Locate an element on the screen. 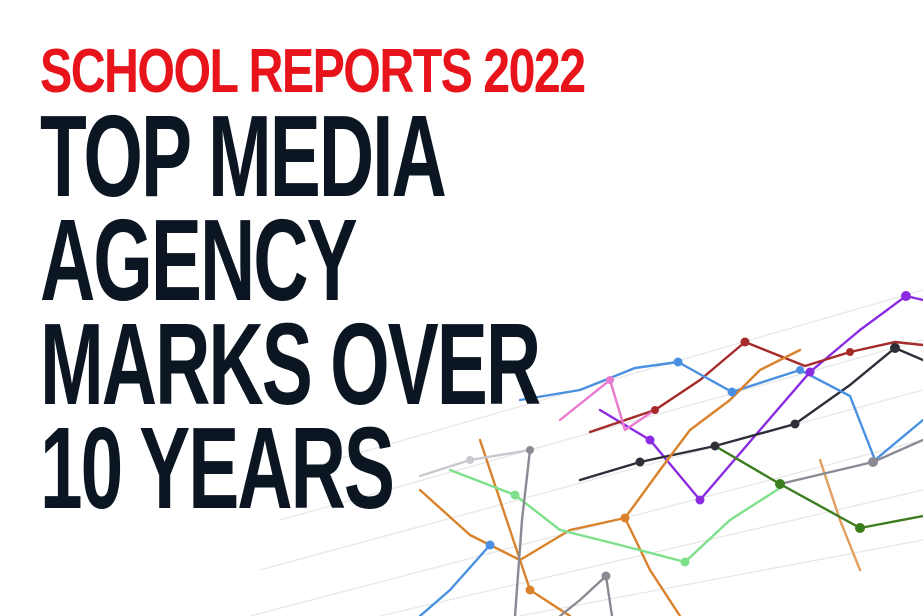 This screenshot has width=923, height=616. series-line-orange is located at coordinates (610, 455).